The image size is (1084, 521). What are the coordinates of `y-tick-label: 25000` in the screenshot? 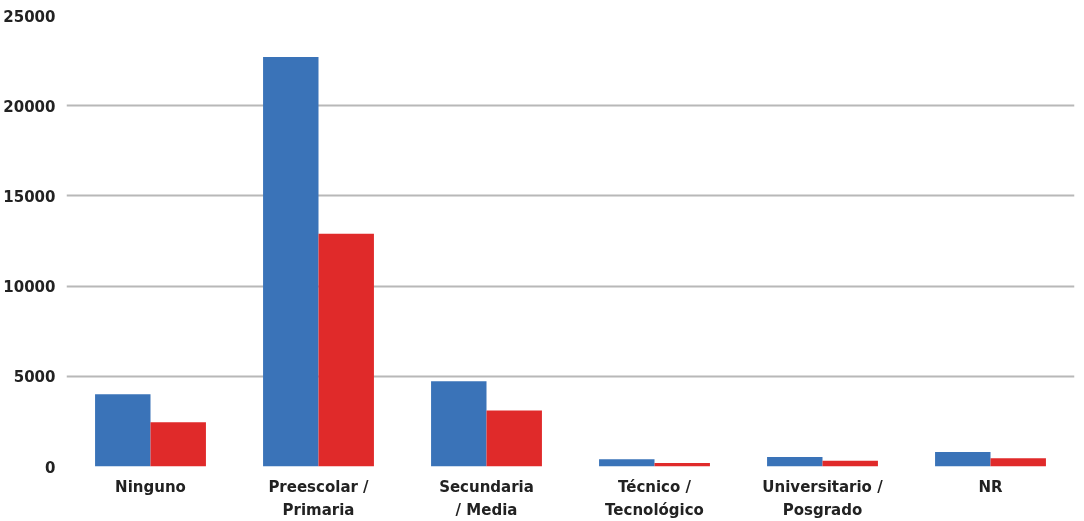 It's located at (29, 16).